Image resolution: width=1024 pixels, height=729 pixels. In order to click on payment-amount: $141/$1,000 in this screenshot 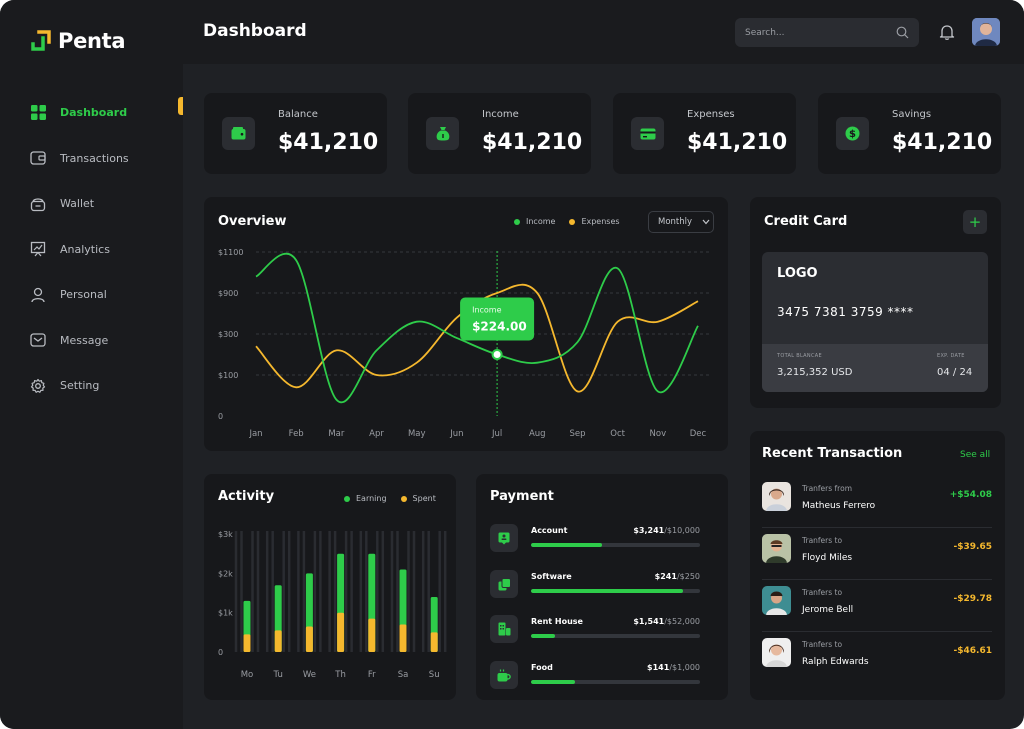, I will do `click(673, 667)`.